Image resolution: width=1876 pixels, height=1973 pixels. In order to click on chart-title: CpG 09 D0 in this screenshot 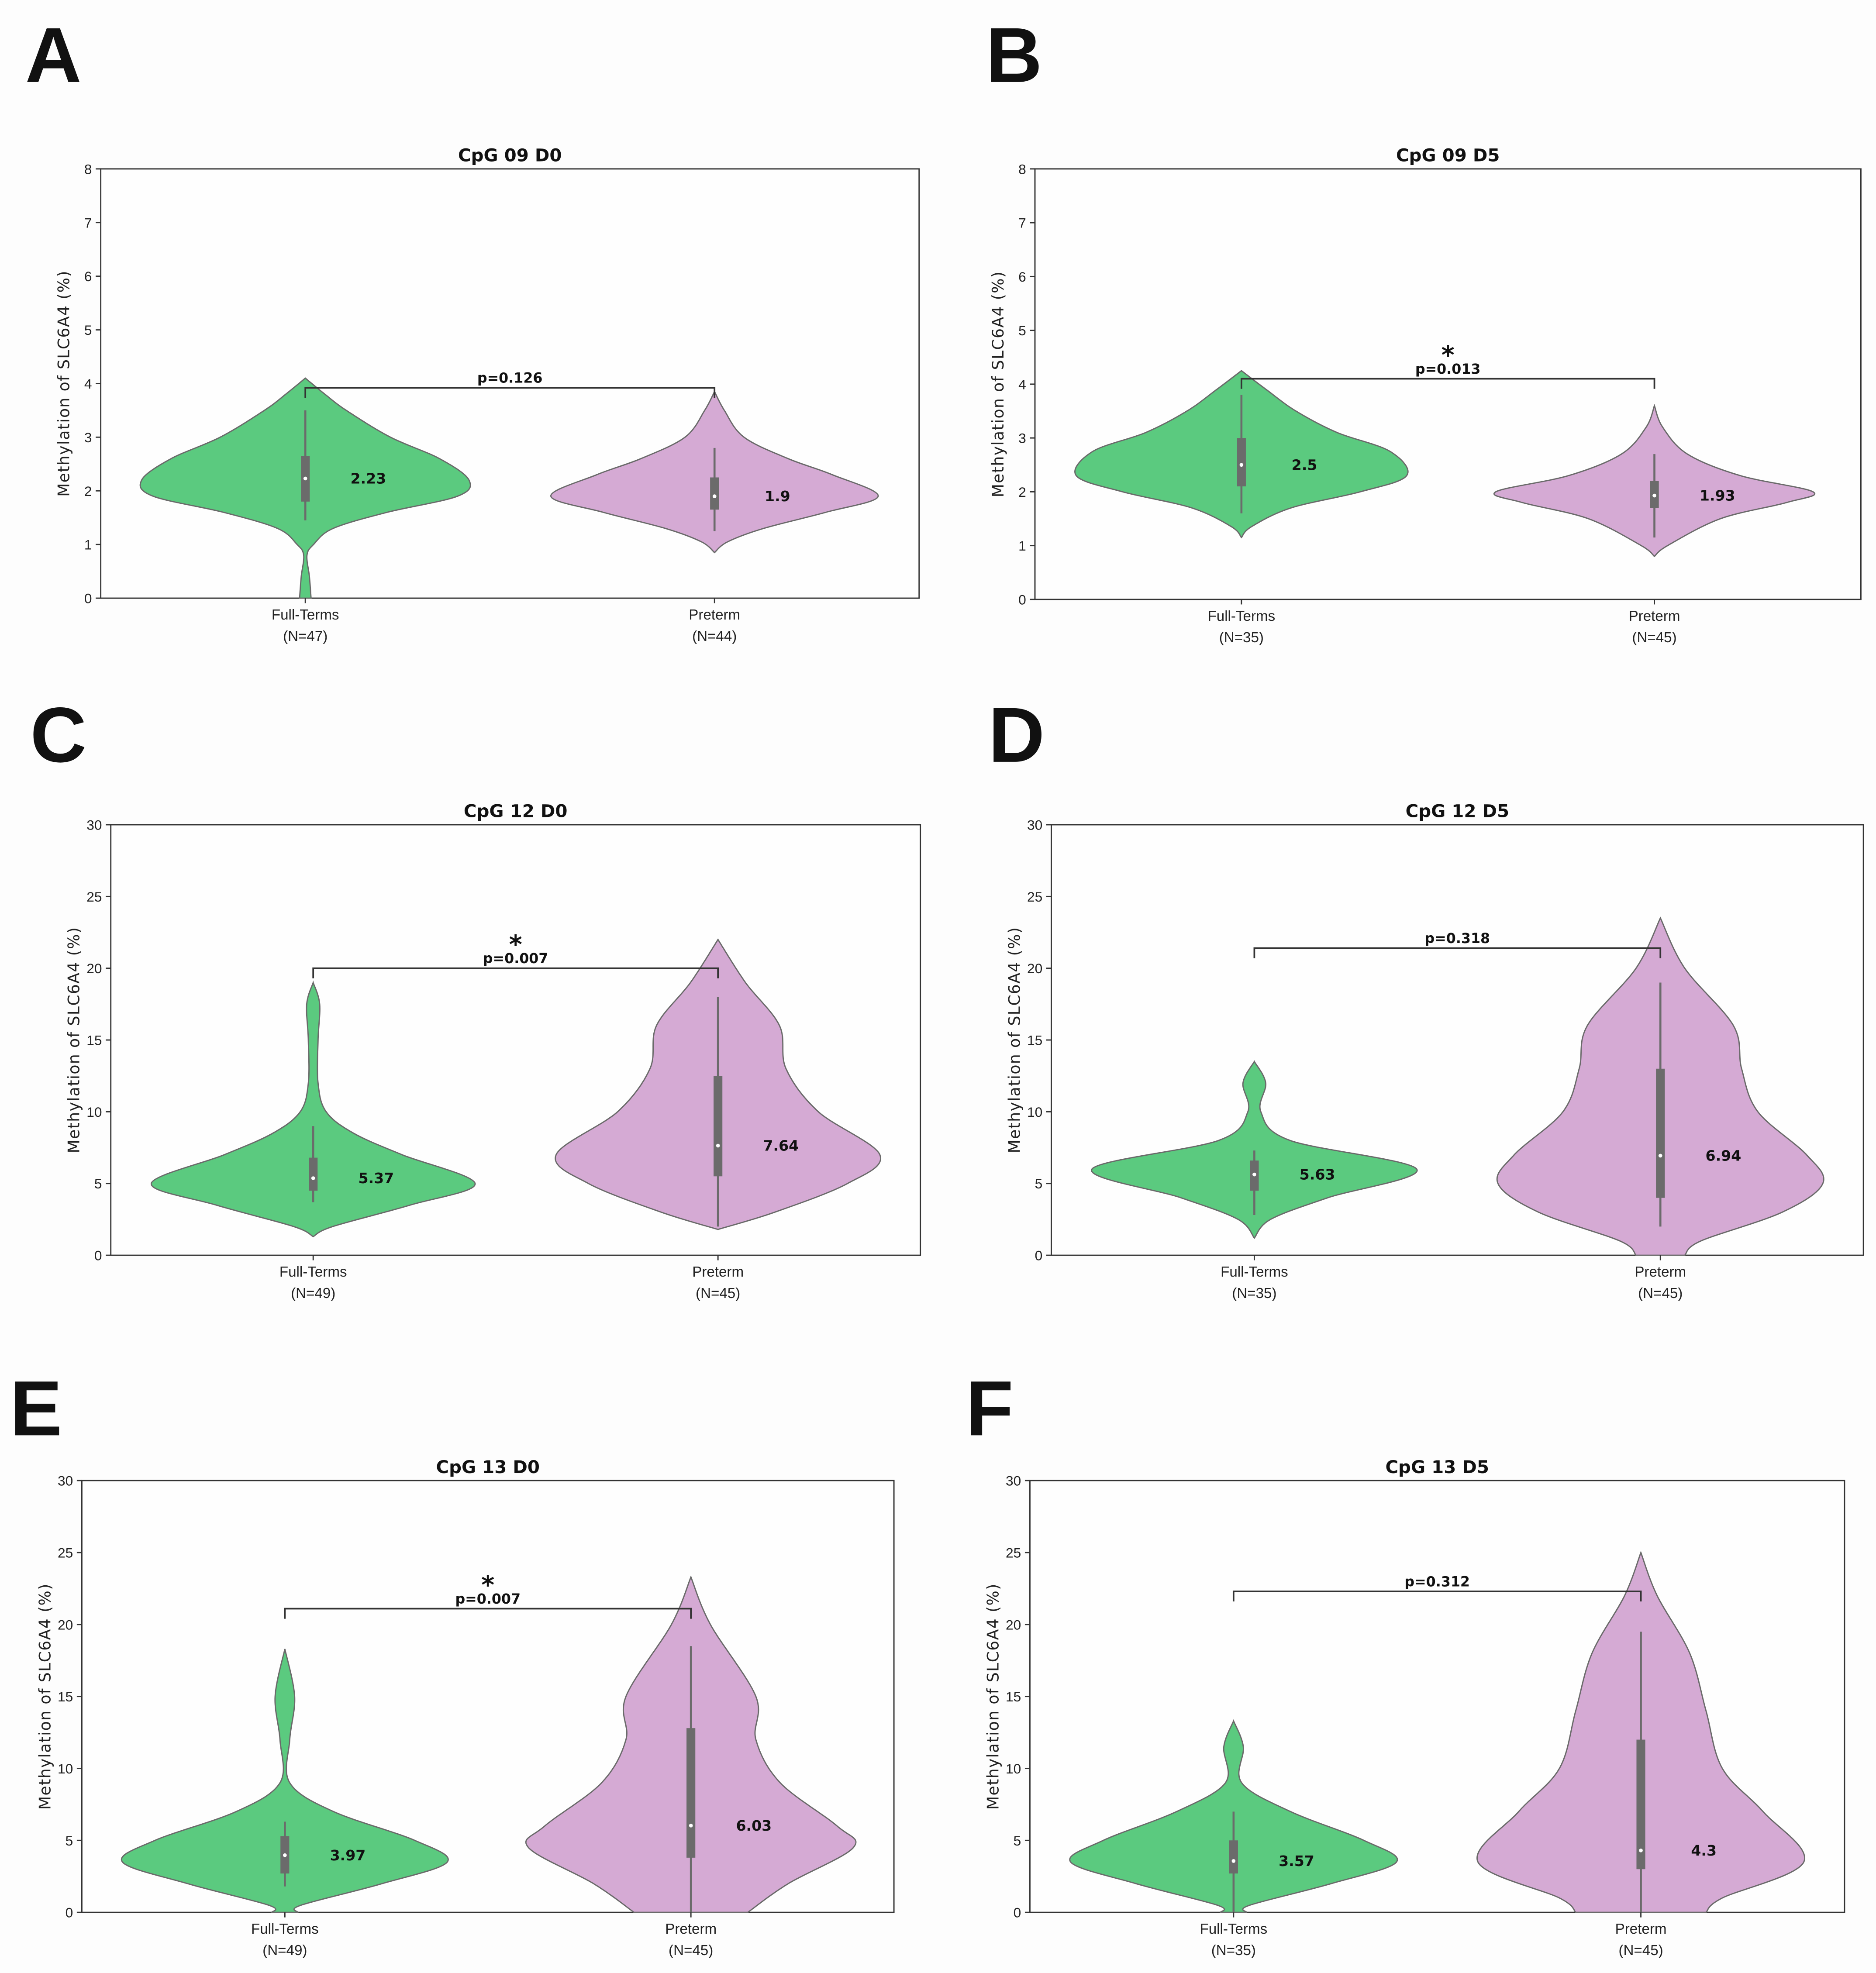, I will do `click(510, 155)`.